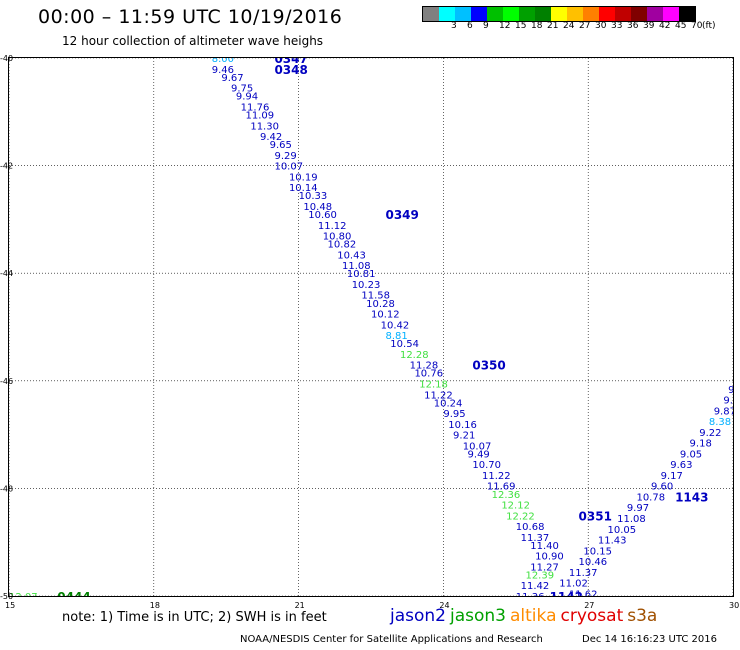 Image resolution: width=740 pixels, height=650 pixels. I want to click on wave-height-value: 12.22, so click(520, 516).